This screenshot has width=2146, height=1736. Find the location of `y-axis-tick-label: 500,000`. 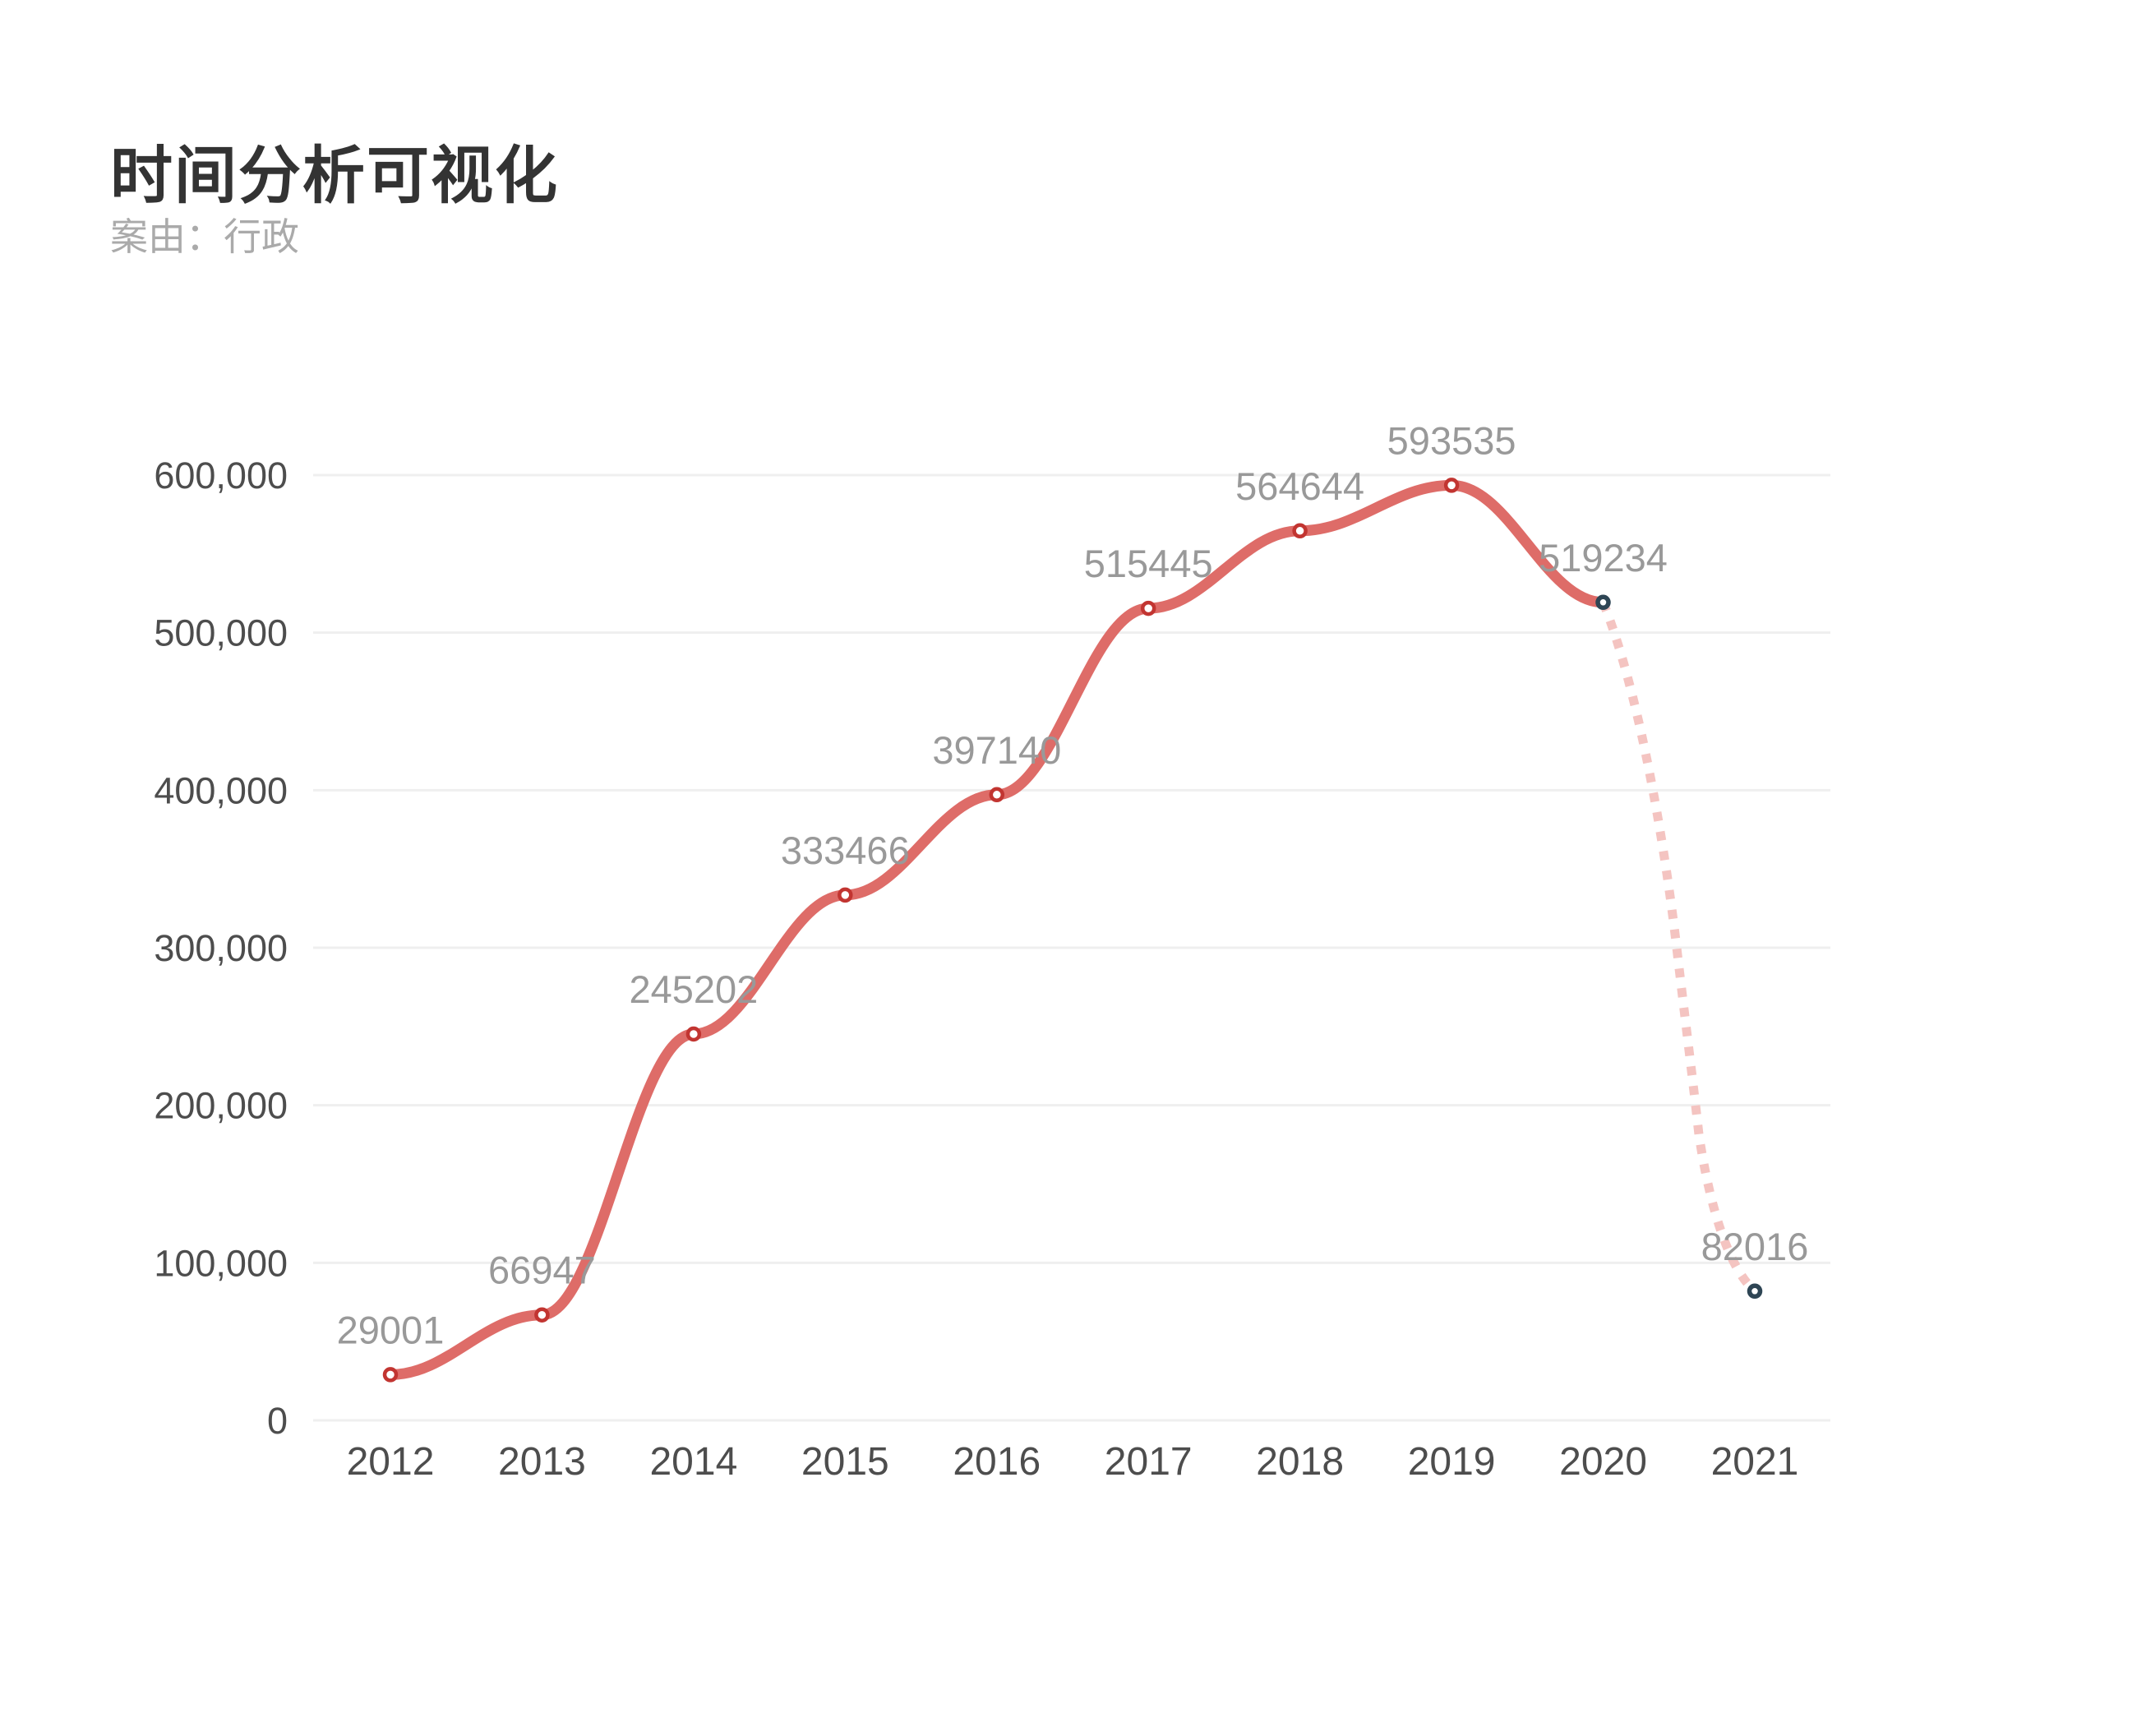

y-axis-tick-label: 500,000 is located at coordinates (221, 633).